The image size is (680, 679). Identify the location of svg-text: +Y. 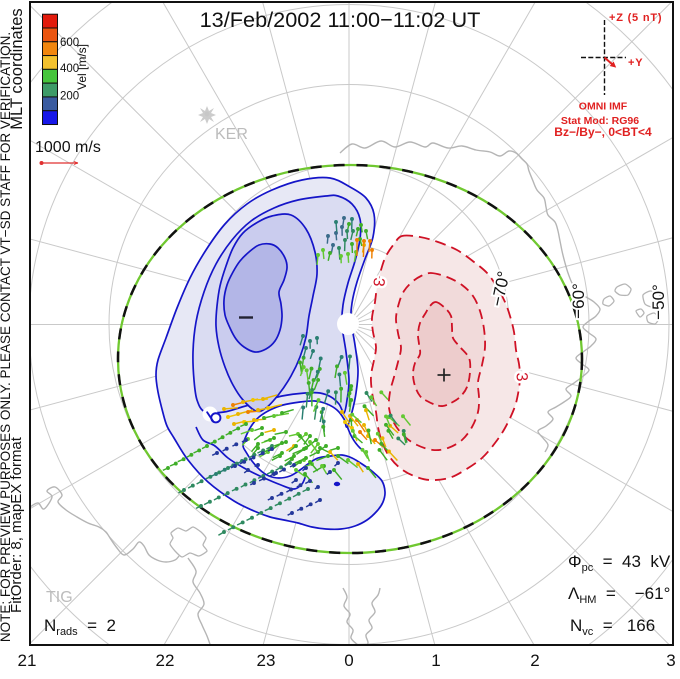
(635, 63).